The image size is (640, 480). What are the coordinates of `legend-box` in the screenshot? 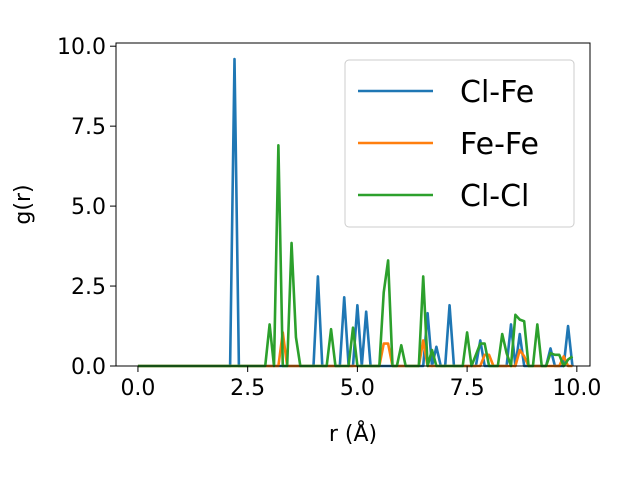 It's located at (459, 143).